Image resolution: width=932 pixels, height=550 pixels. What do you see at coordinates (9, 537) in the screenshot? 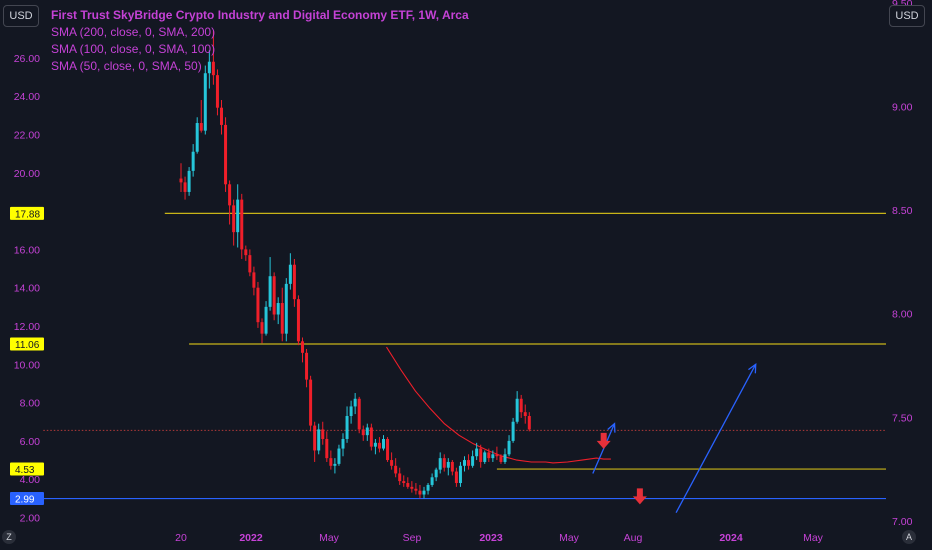
I see `zoom-toggle-z: Z` at bounding box center [9, 537].